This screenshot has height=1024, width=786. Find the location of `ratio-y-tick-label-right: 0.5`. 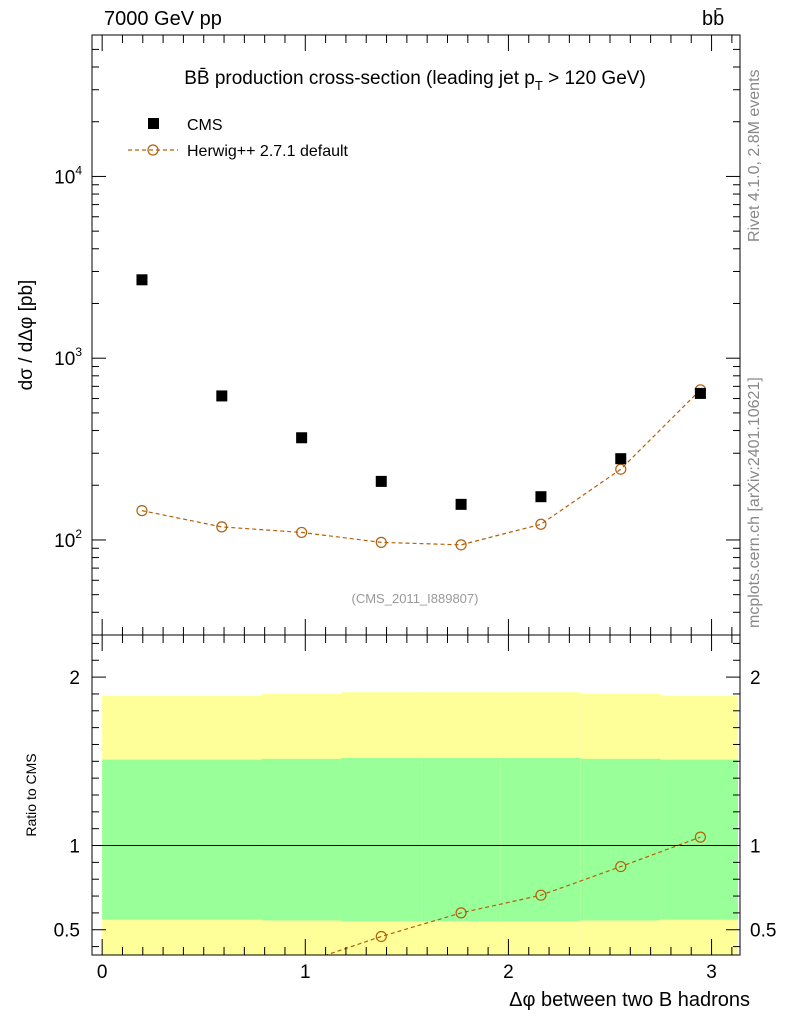

ratio-y-tick-label-right: 0.5 is located at coordinates (763, 931).